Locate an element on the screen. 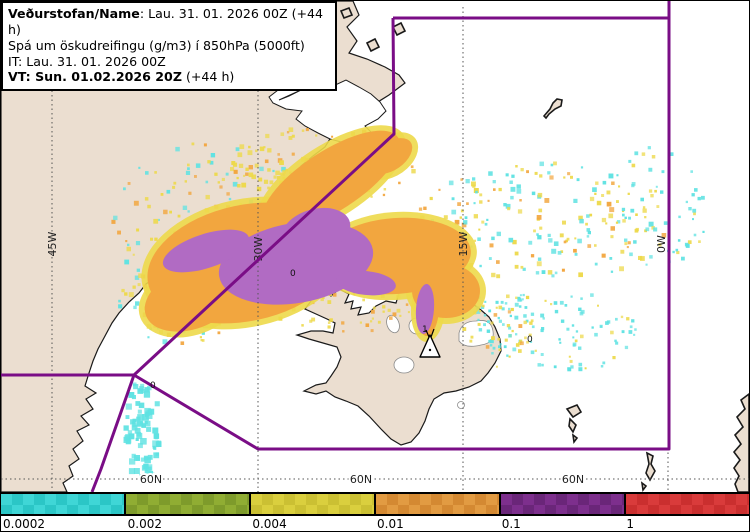 The width and height of the screenshot is (750, 532). colorbar-threshold-label: 0.1 is located at coordinates (511, 524).